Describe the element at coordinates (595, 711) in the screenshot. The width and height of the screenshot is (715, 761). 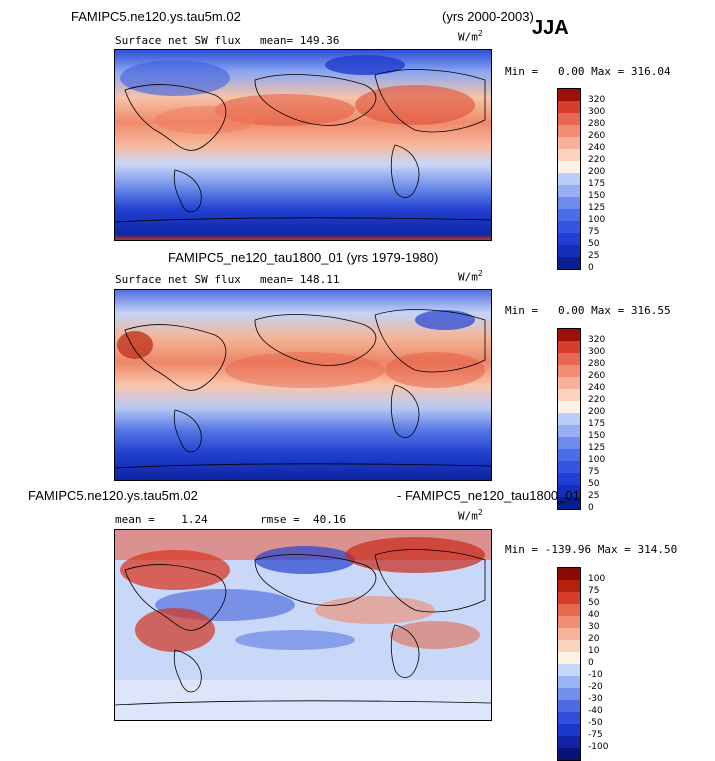
I see `colorbar-tick-label: -40` at that location.